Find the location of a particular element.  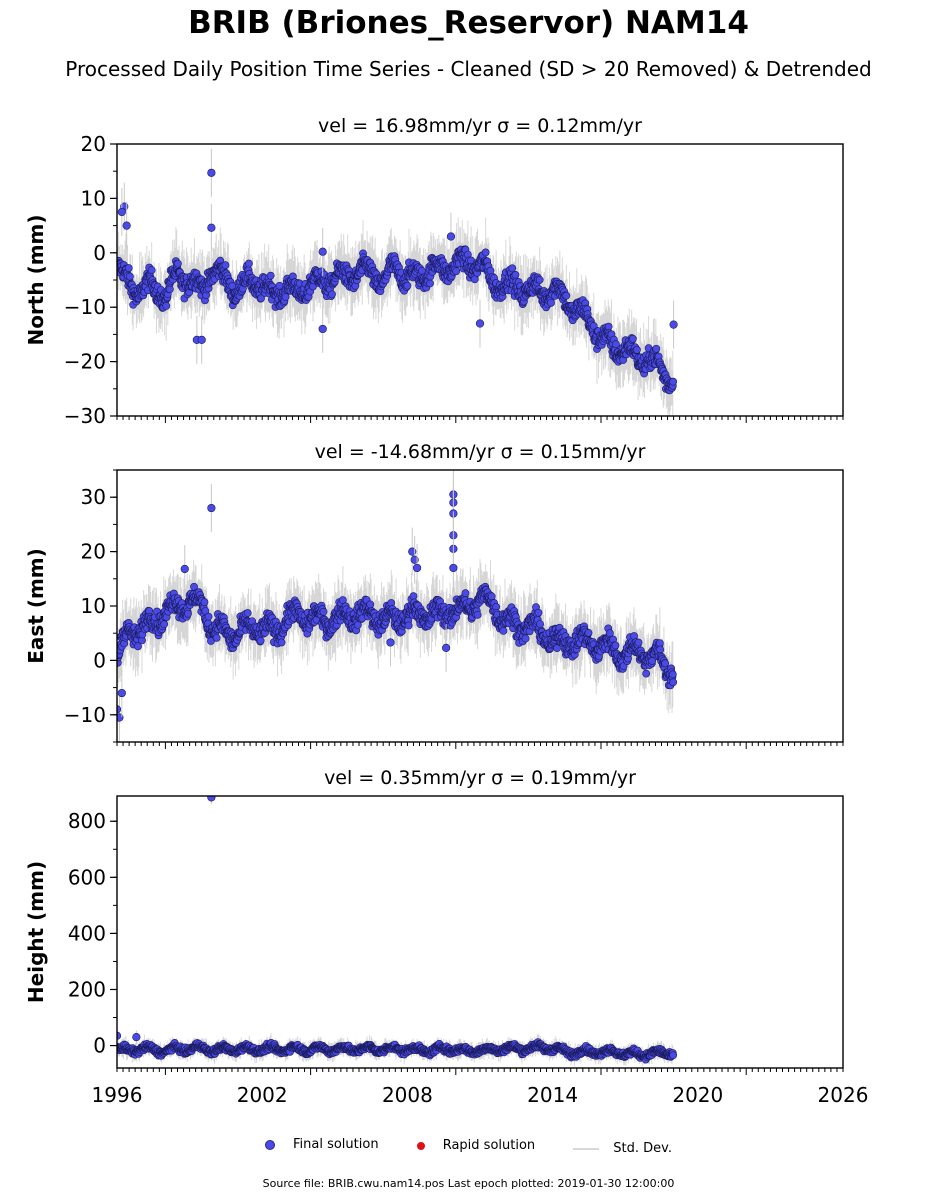

y-tick-label: −20 is located at coordinates (85, 362).